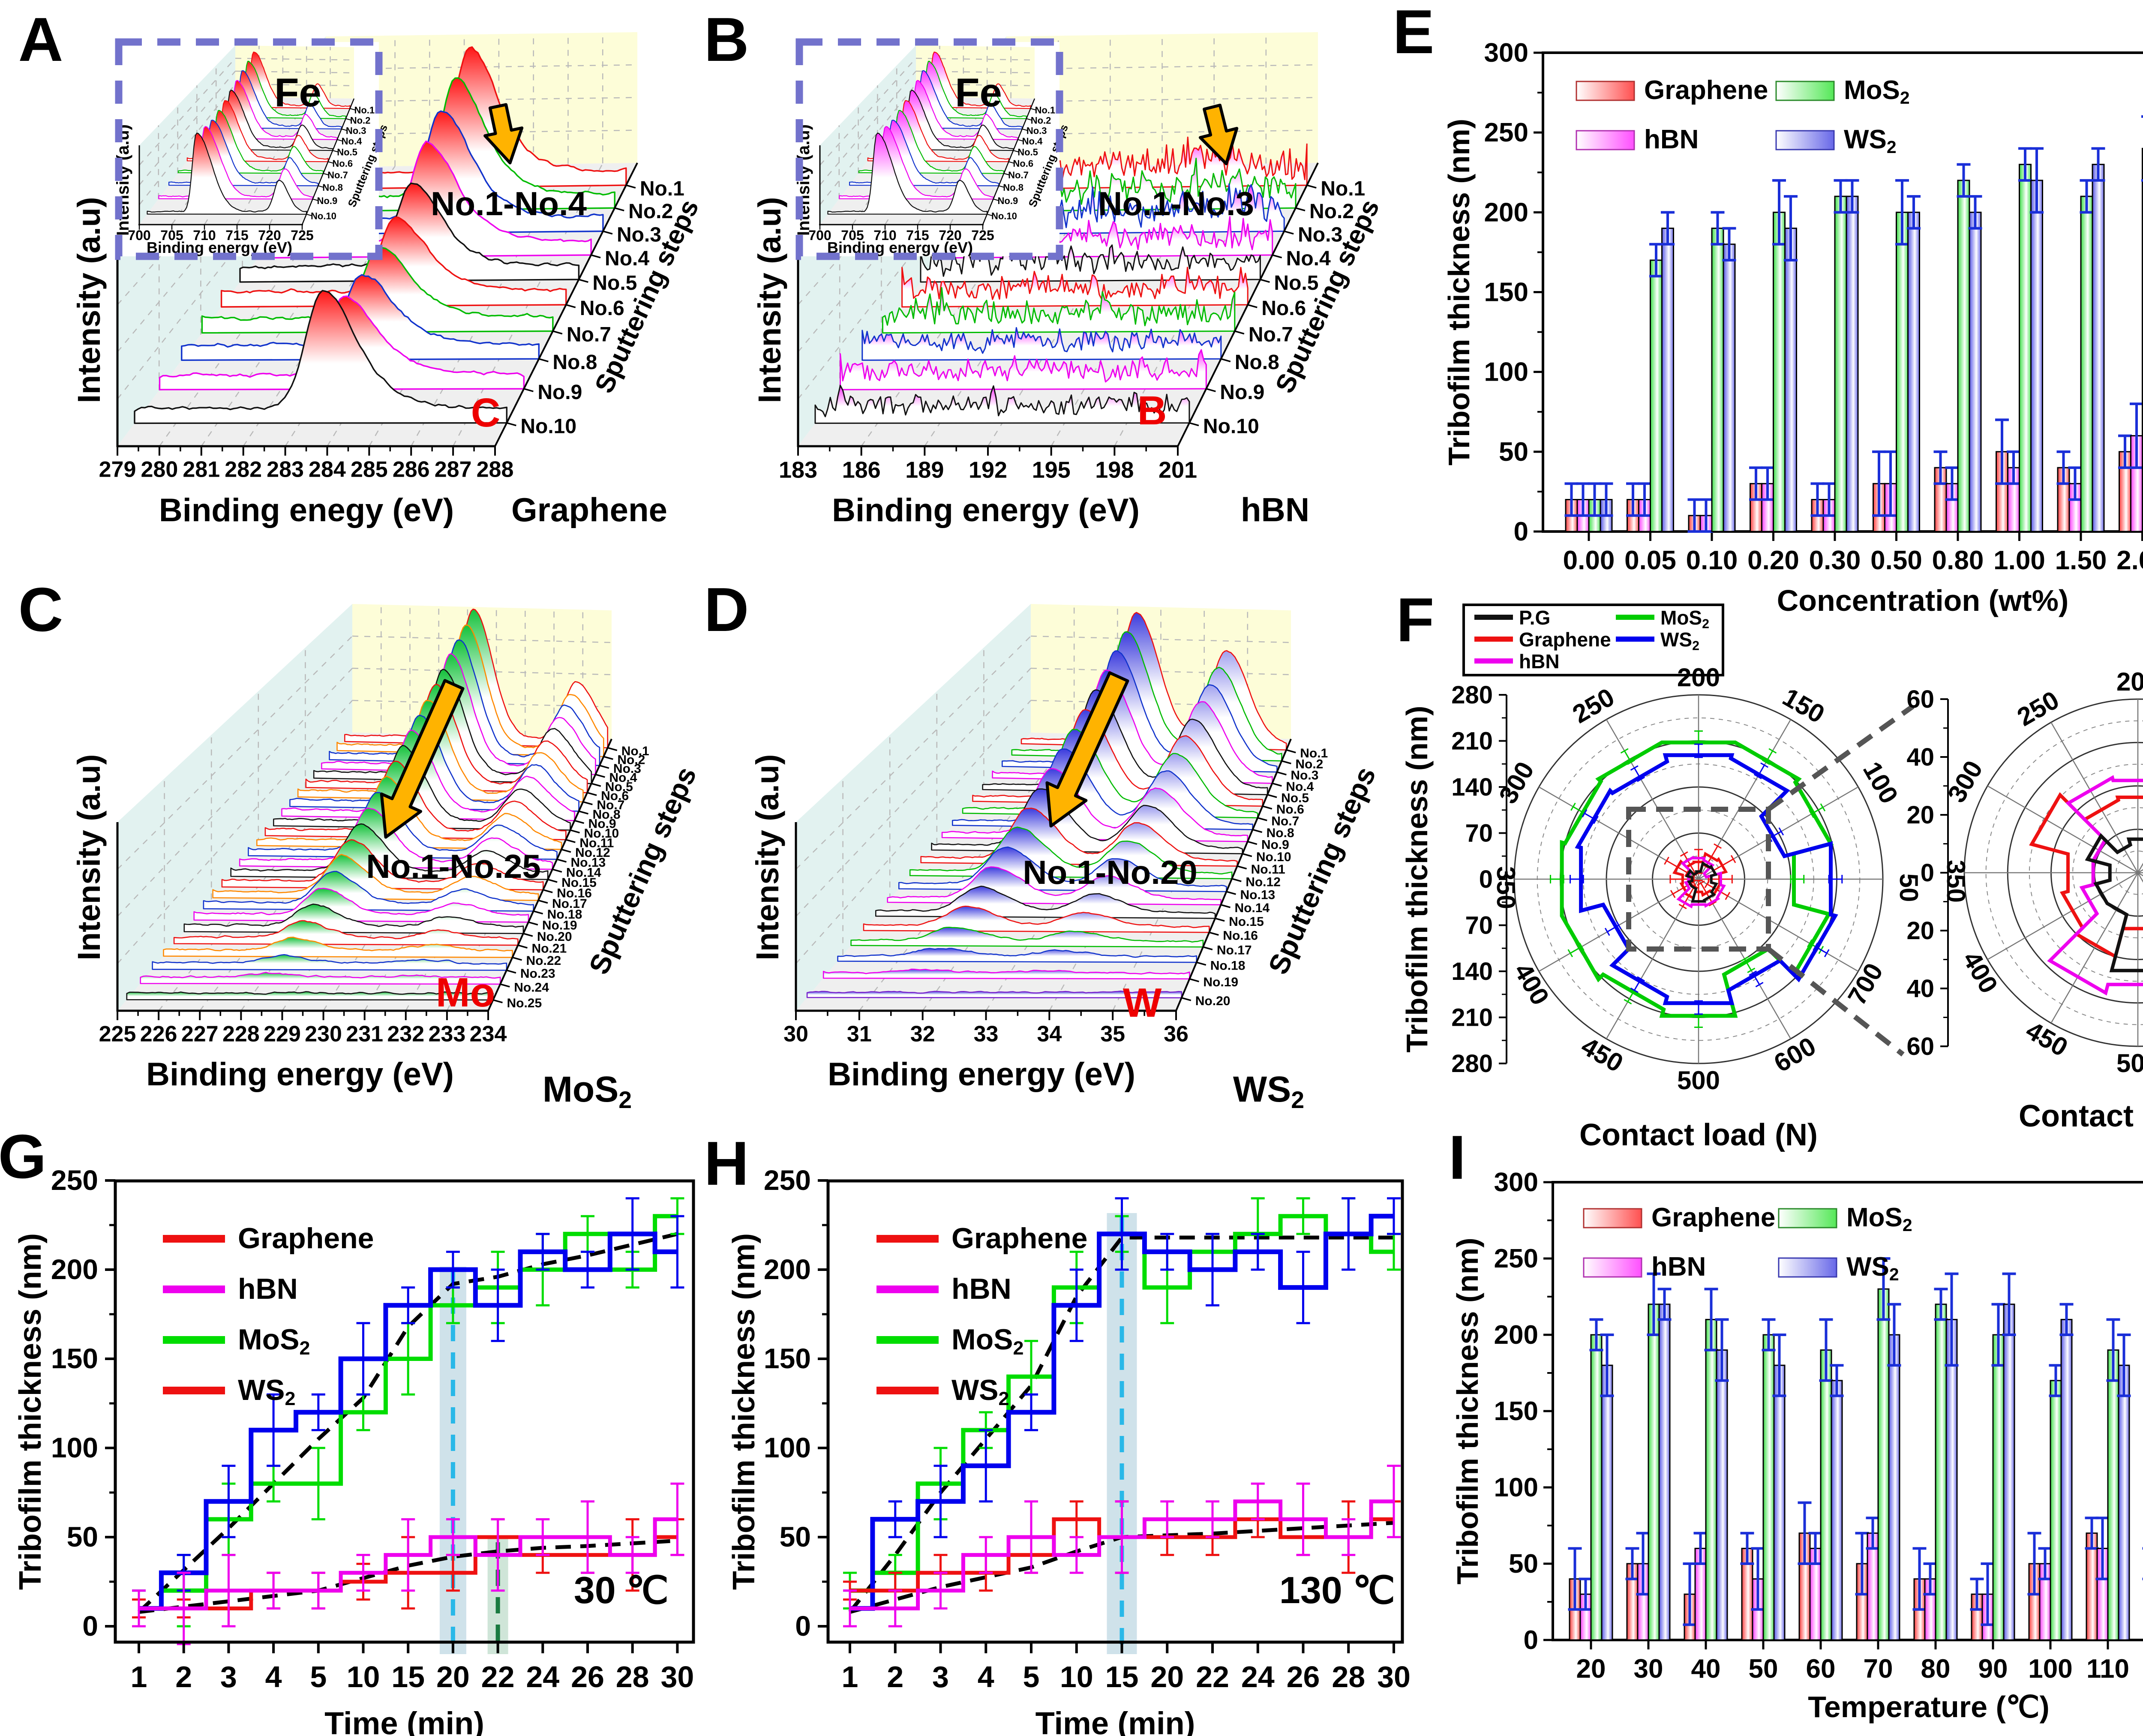 Image resolution: width=2143 pixels, height=1736 pixels. What do you see at coordinates (574, 893) in the screenshot?
I see `svg-text: No.16` at bounding box center [574, 893].